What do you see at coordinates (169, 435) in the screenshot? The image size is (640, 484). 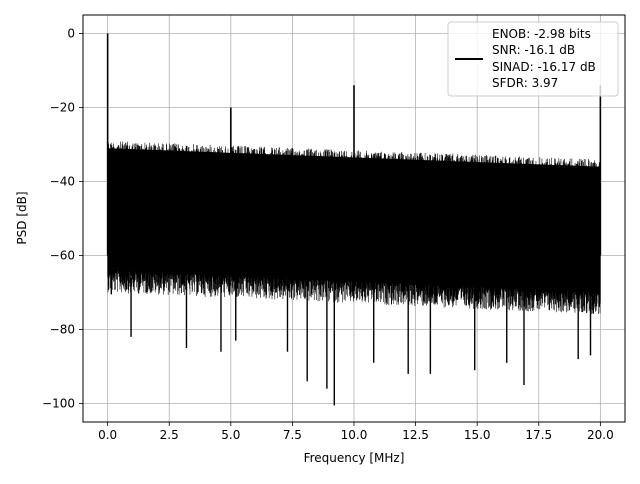 I see `x-tick-label: 2.5` at bounding box center [169, 435].